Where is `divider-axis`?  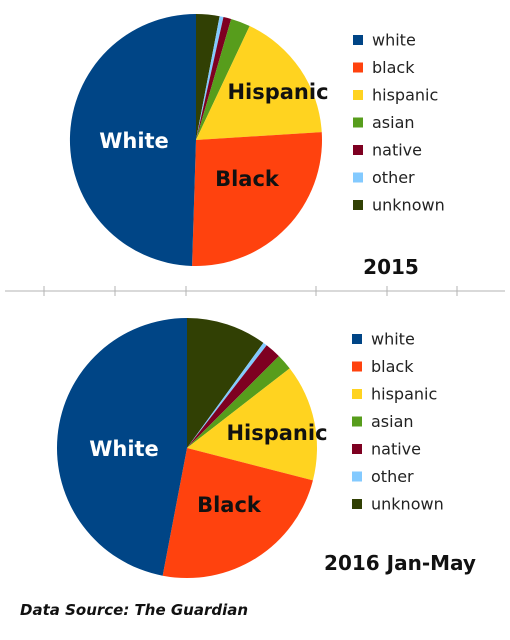 divider-axis is located at coordinates (255, 291).